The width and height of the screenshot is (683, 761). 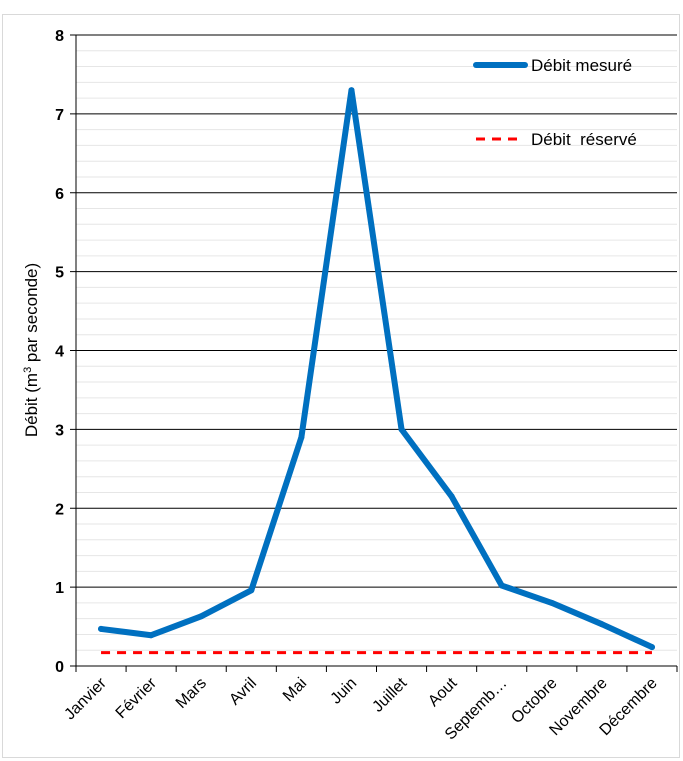 I want to click on legend-label-debit-reserve: Débit réservé, so click(x=584, y=139).